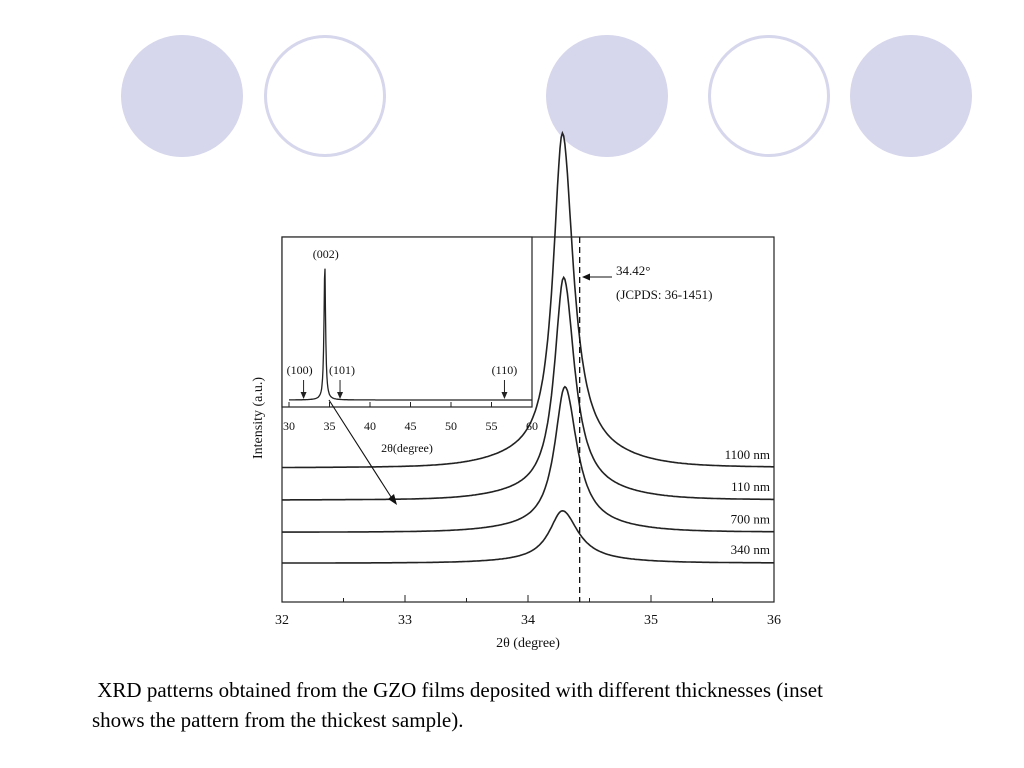  What do you see at coordinates (528, 620) in the screenshot?
I see `main-x-tick-label: 34` at bounding box center [528, 620].